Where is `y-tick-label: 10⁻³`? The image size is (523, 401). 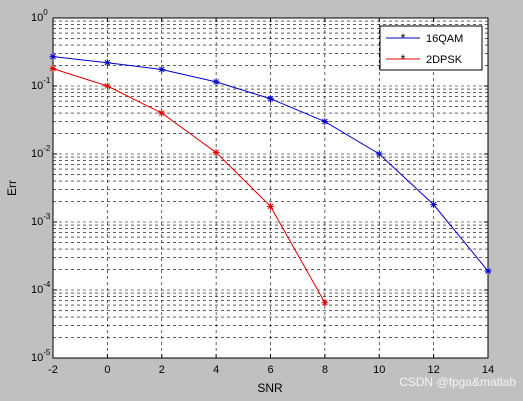
y-tick-label: 10⁻³ is located at coordinates (41, 220).